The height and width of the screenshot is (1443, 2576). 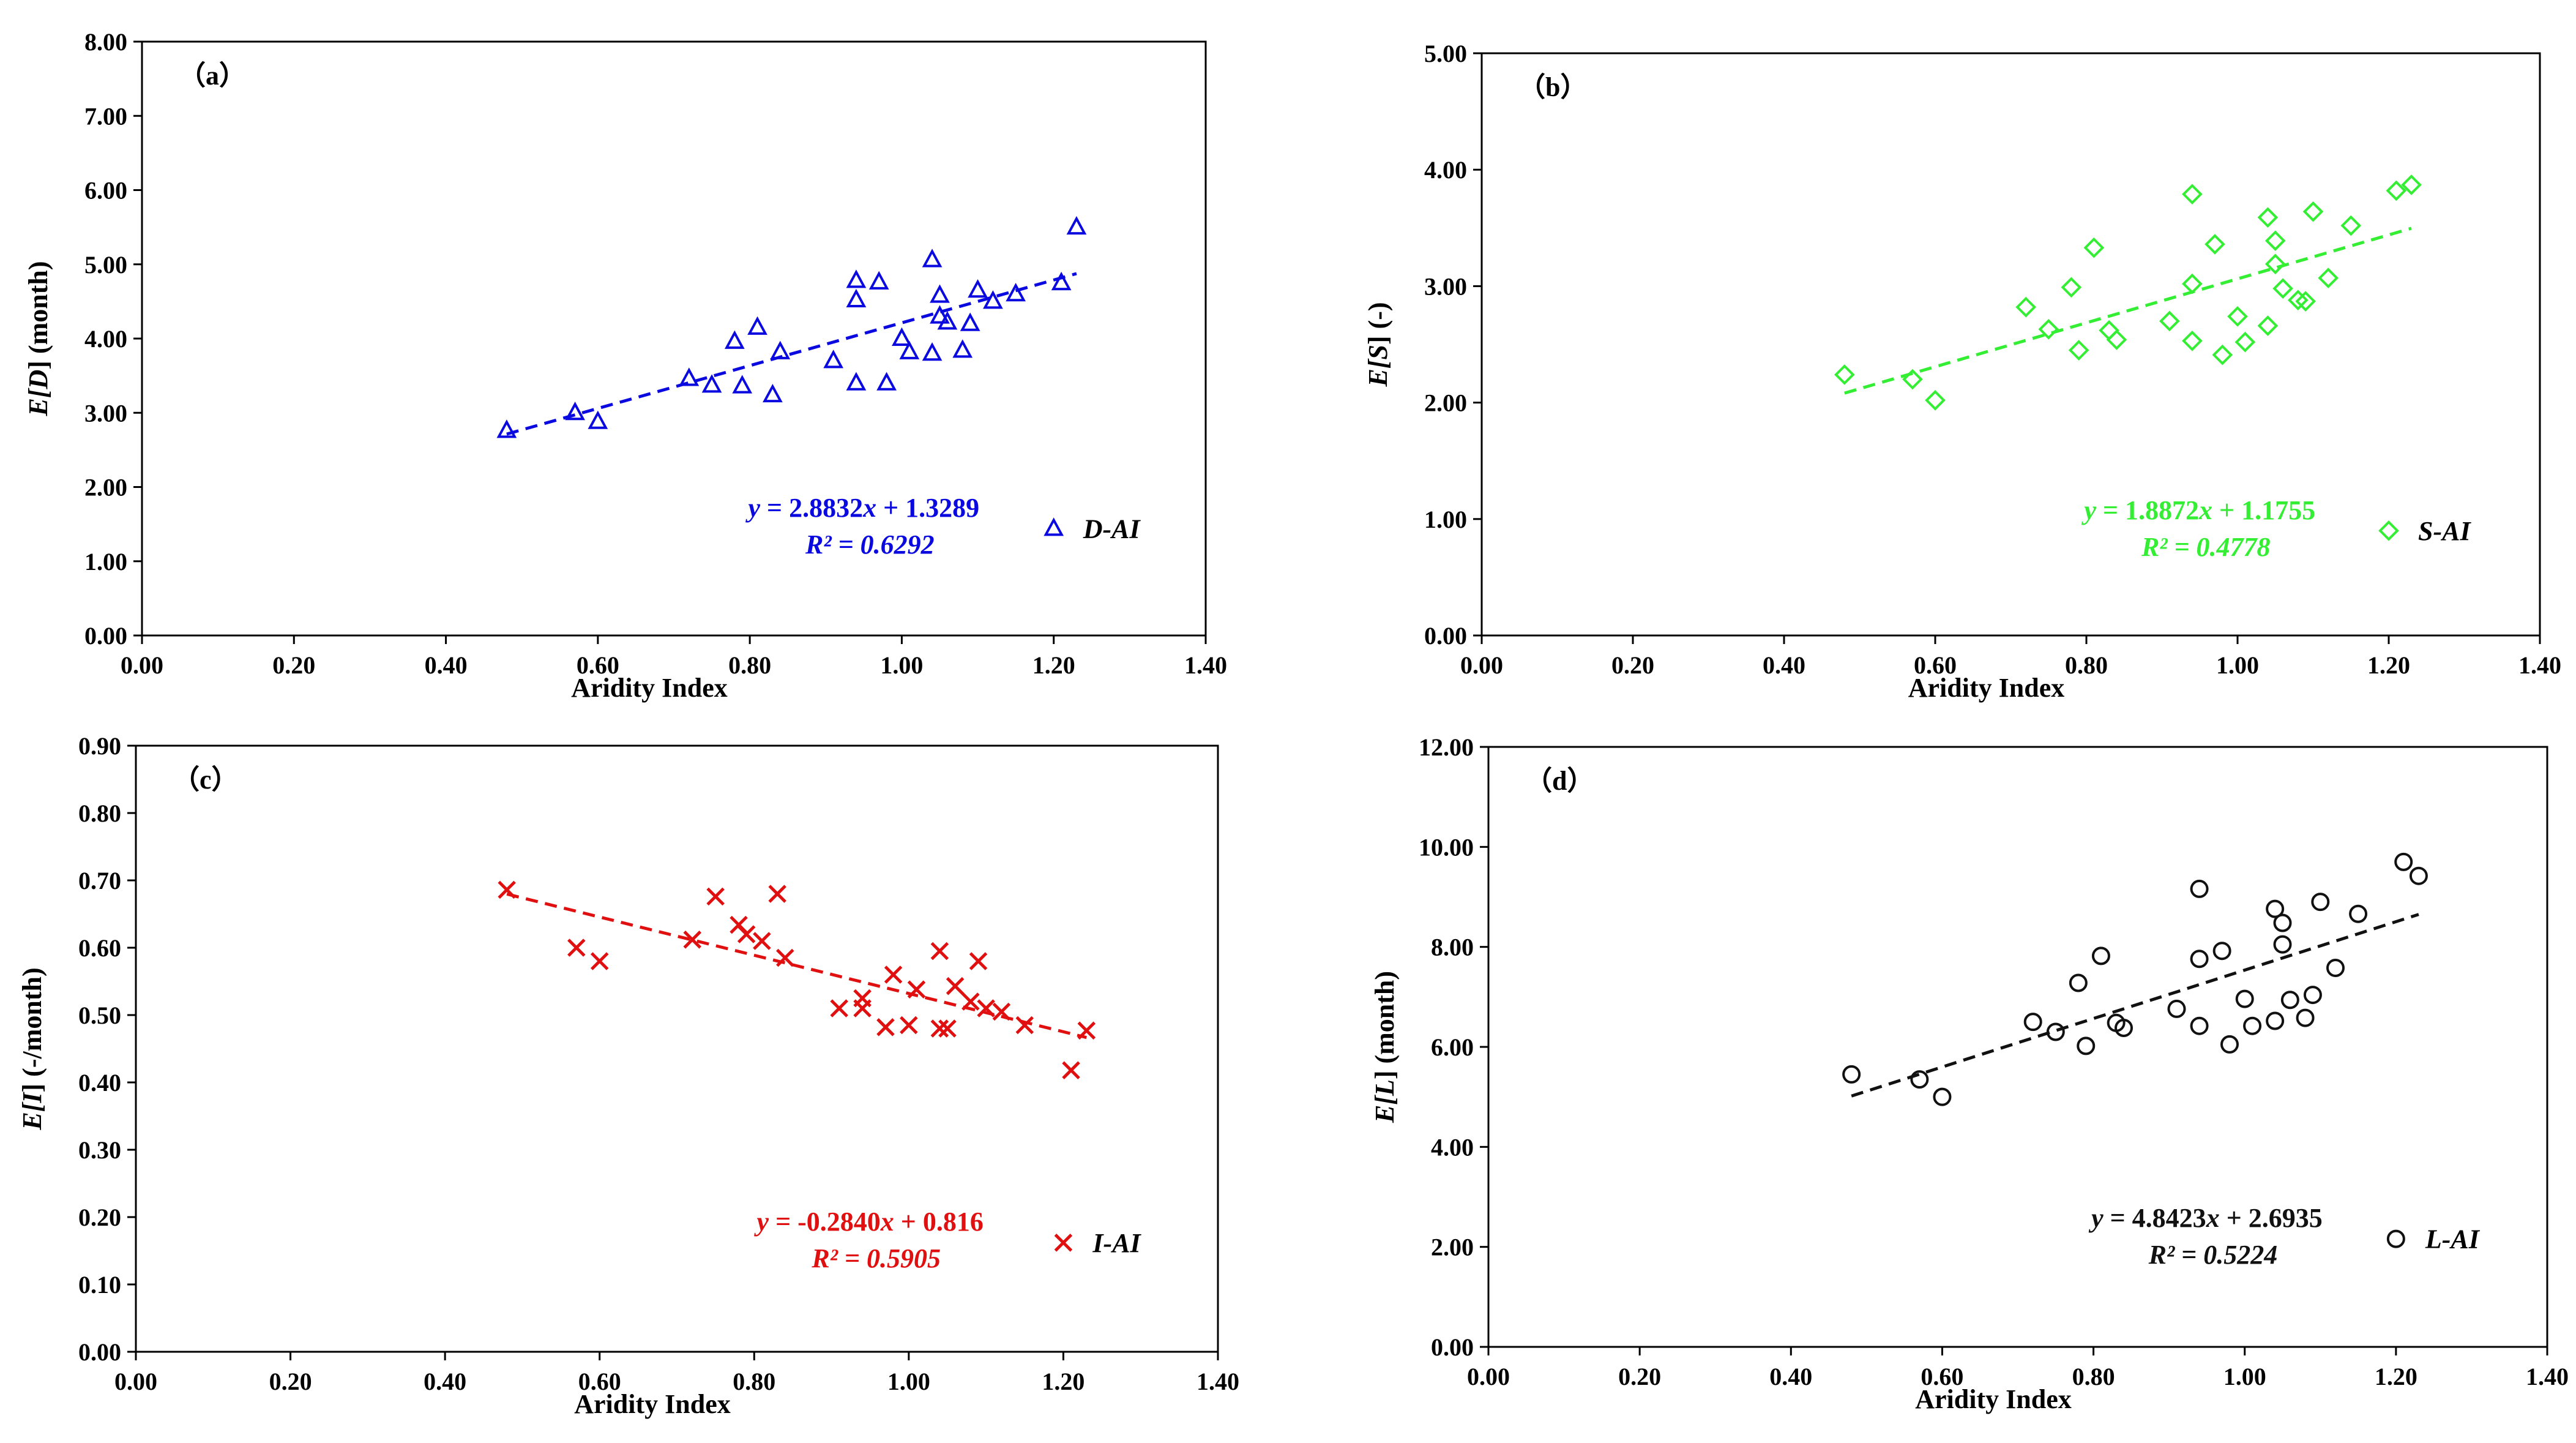 What do you see at coordinates (649, 688) in the screenshot?
I see `x-axis-label: Aridity Index` at bounding box center [649, 688].